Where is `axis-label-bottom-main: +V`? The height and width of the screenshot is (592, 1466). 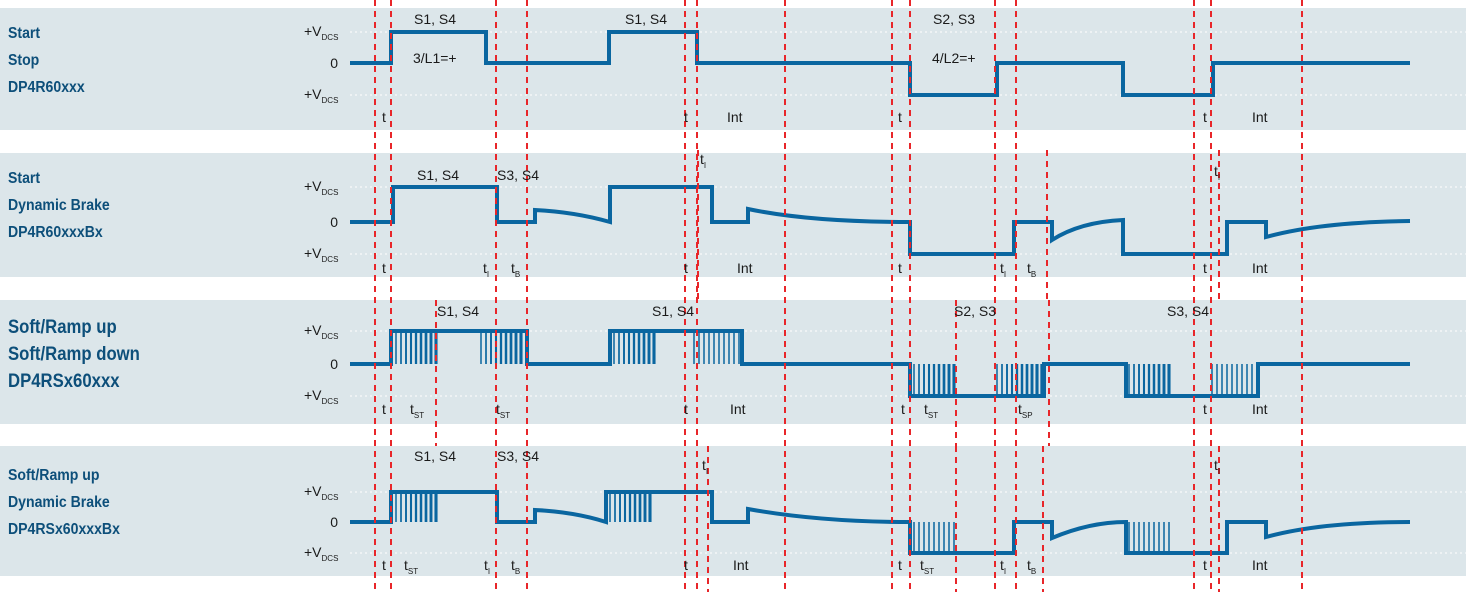
axis-label-bottom-main: +V is located at coordinates (313, 395).